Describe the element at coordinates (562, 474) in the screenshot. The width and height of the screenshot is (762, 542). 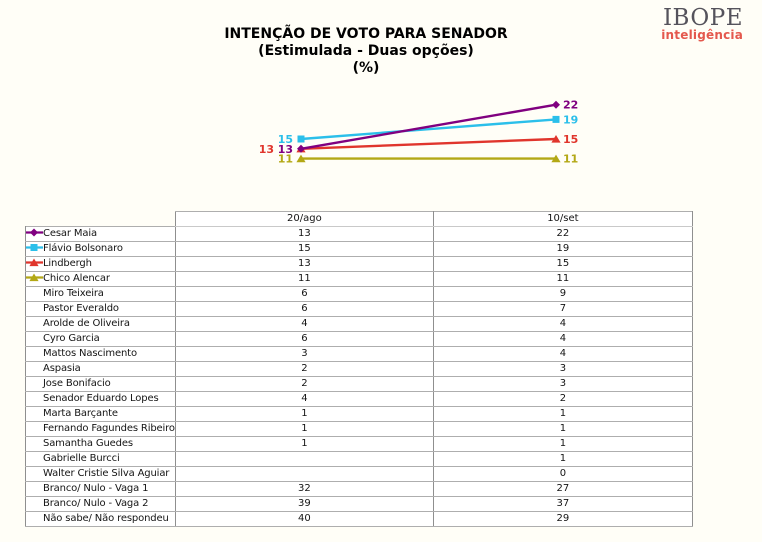
I see `value-cell-10-set: 0` at that location.